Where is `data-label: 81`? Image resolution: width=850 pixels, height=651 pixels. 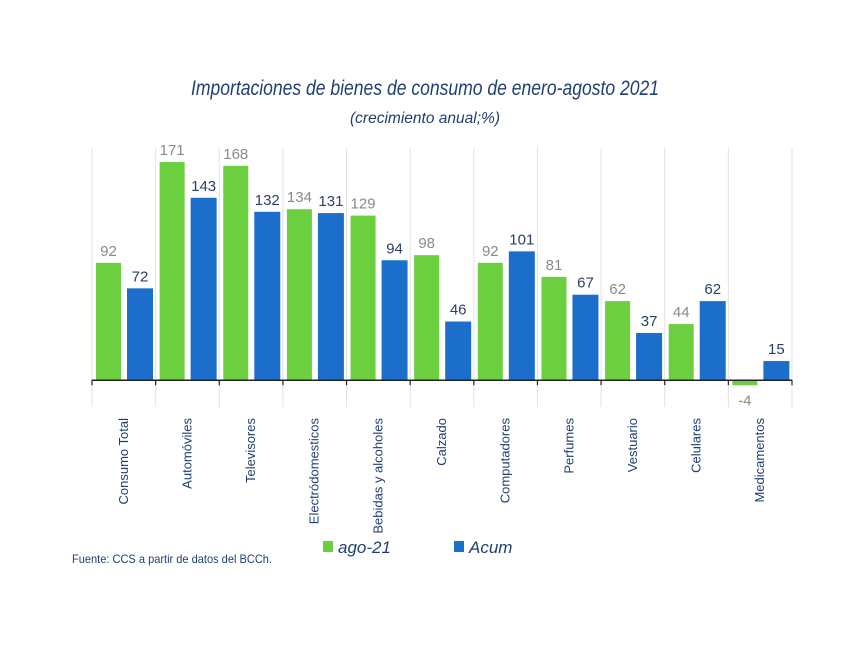
data-label: 81 is located at coordinates (554, 265).